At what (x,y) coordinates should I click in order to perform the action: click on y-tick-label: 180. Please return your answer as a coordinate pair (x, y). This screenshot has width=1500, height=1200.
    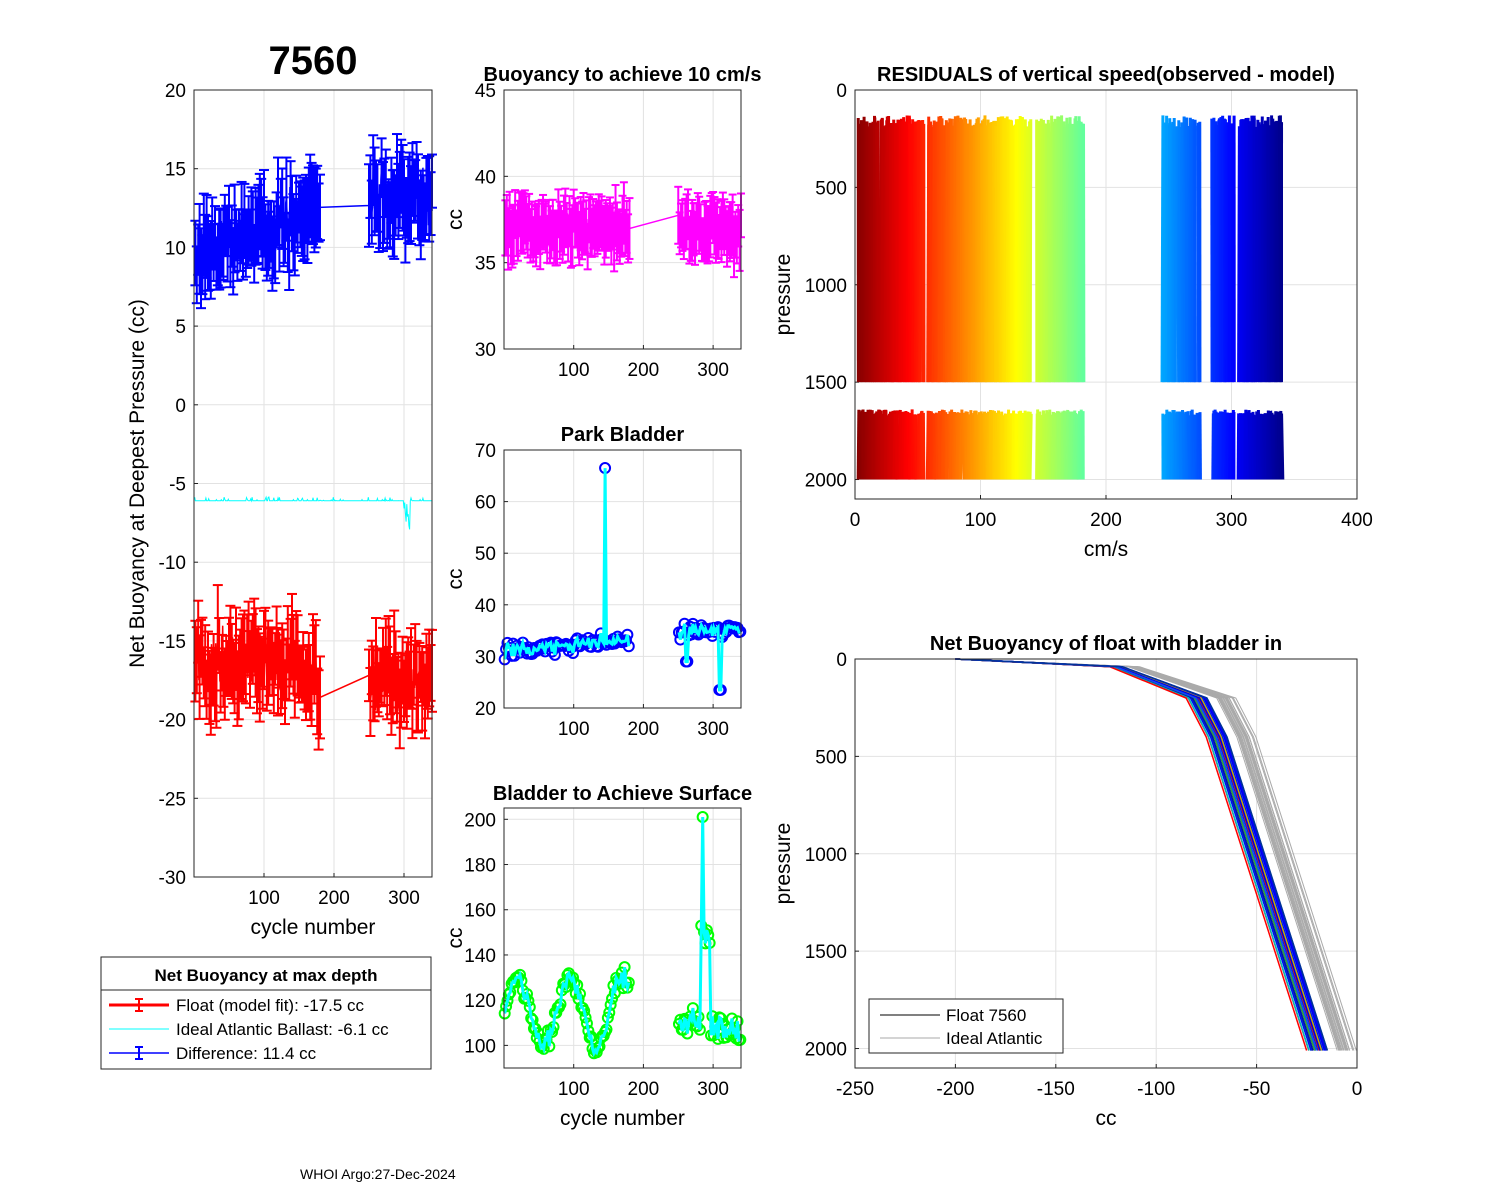
    Looking at the image, I should click on (480, 866).